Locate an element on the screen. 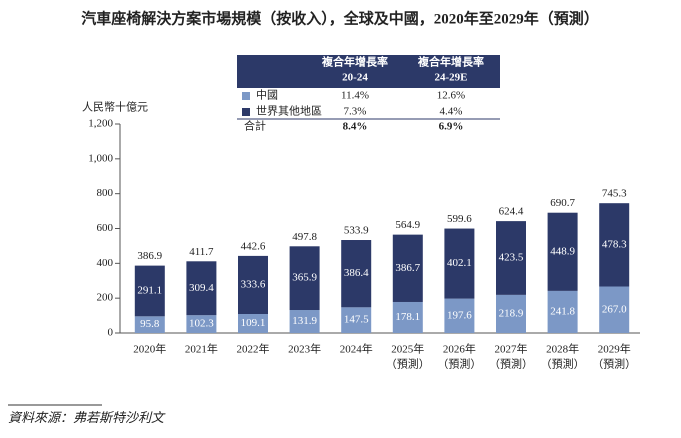  total-label: 497.8 is located at coordinates (304, 237).